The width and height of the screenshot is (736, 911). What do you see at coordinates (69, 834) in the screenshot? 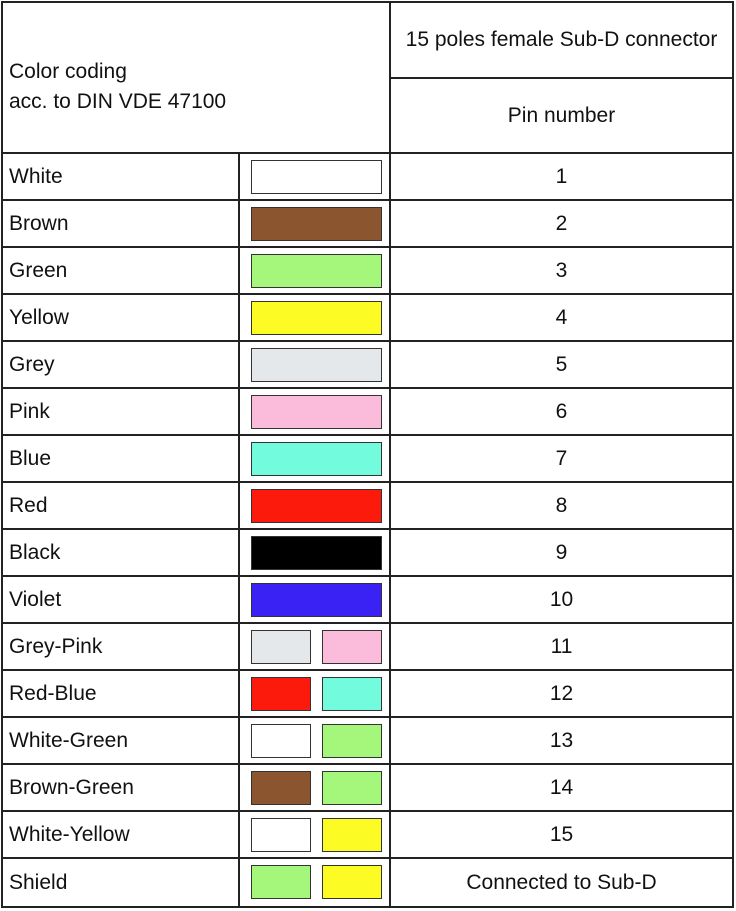
I see `color-name: White-Yellow` at bounding box center [69, 834].